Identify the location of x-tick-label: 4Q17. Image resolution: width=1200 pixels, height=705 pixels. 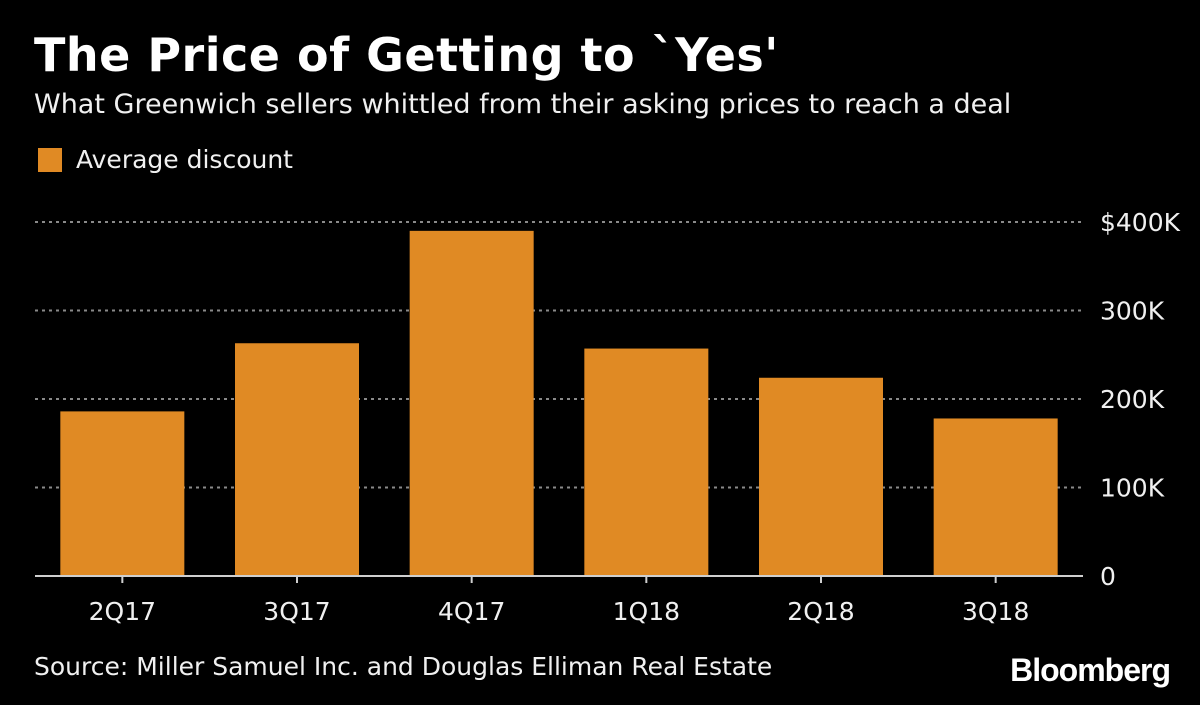
(471, 611).